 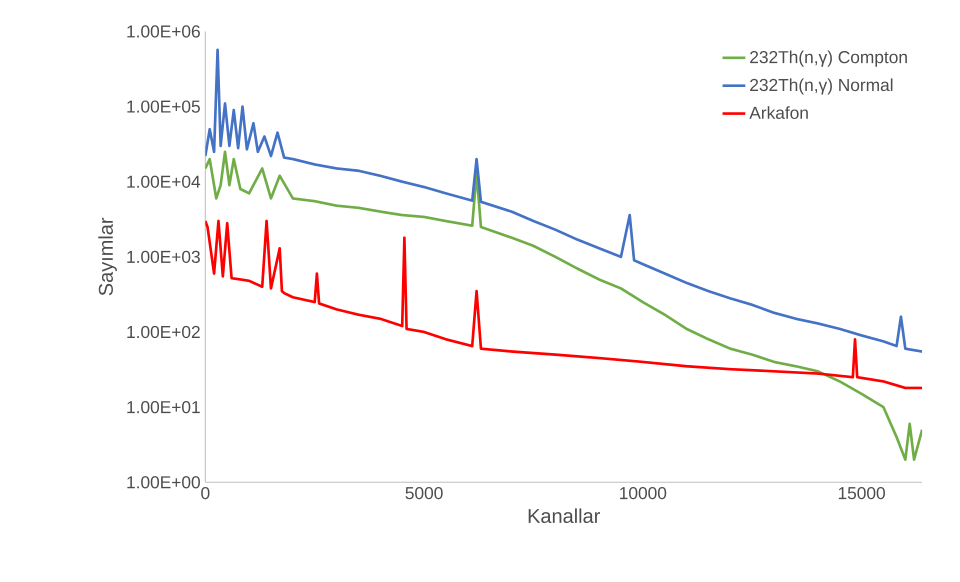 I want to click on y-tick-label: 1.00E+02, so click(x=163, y=332).